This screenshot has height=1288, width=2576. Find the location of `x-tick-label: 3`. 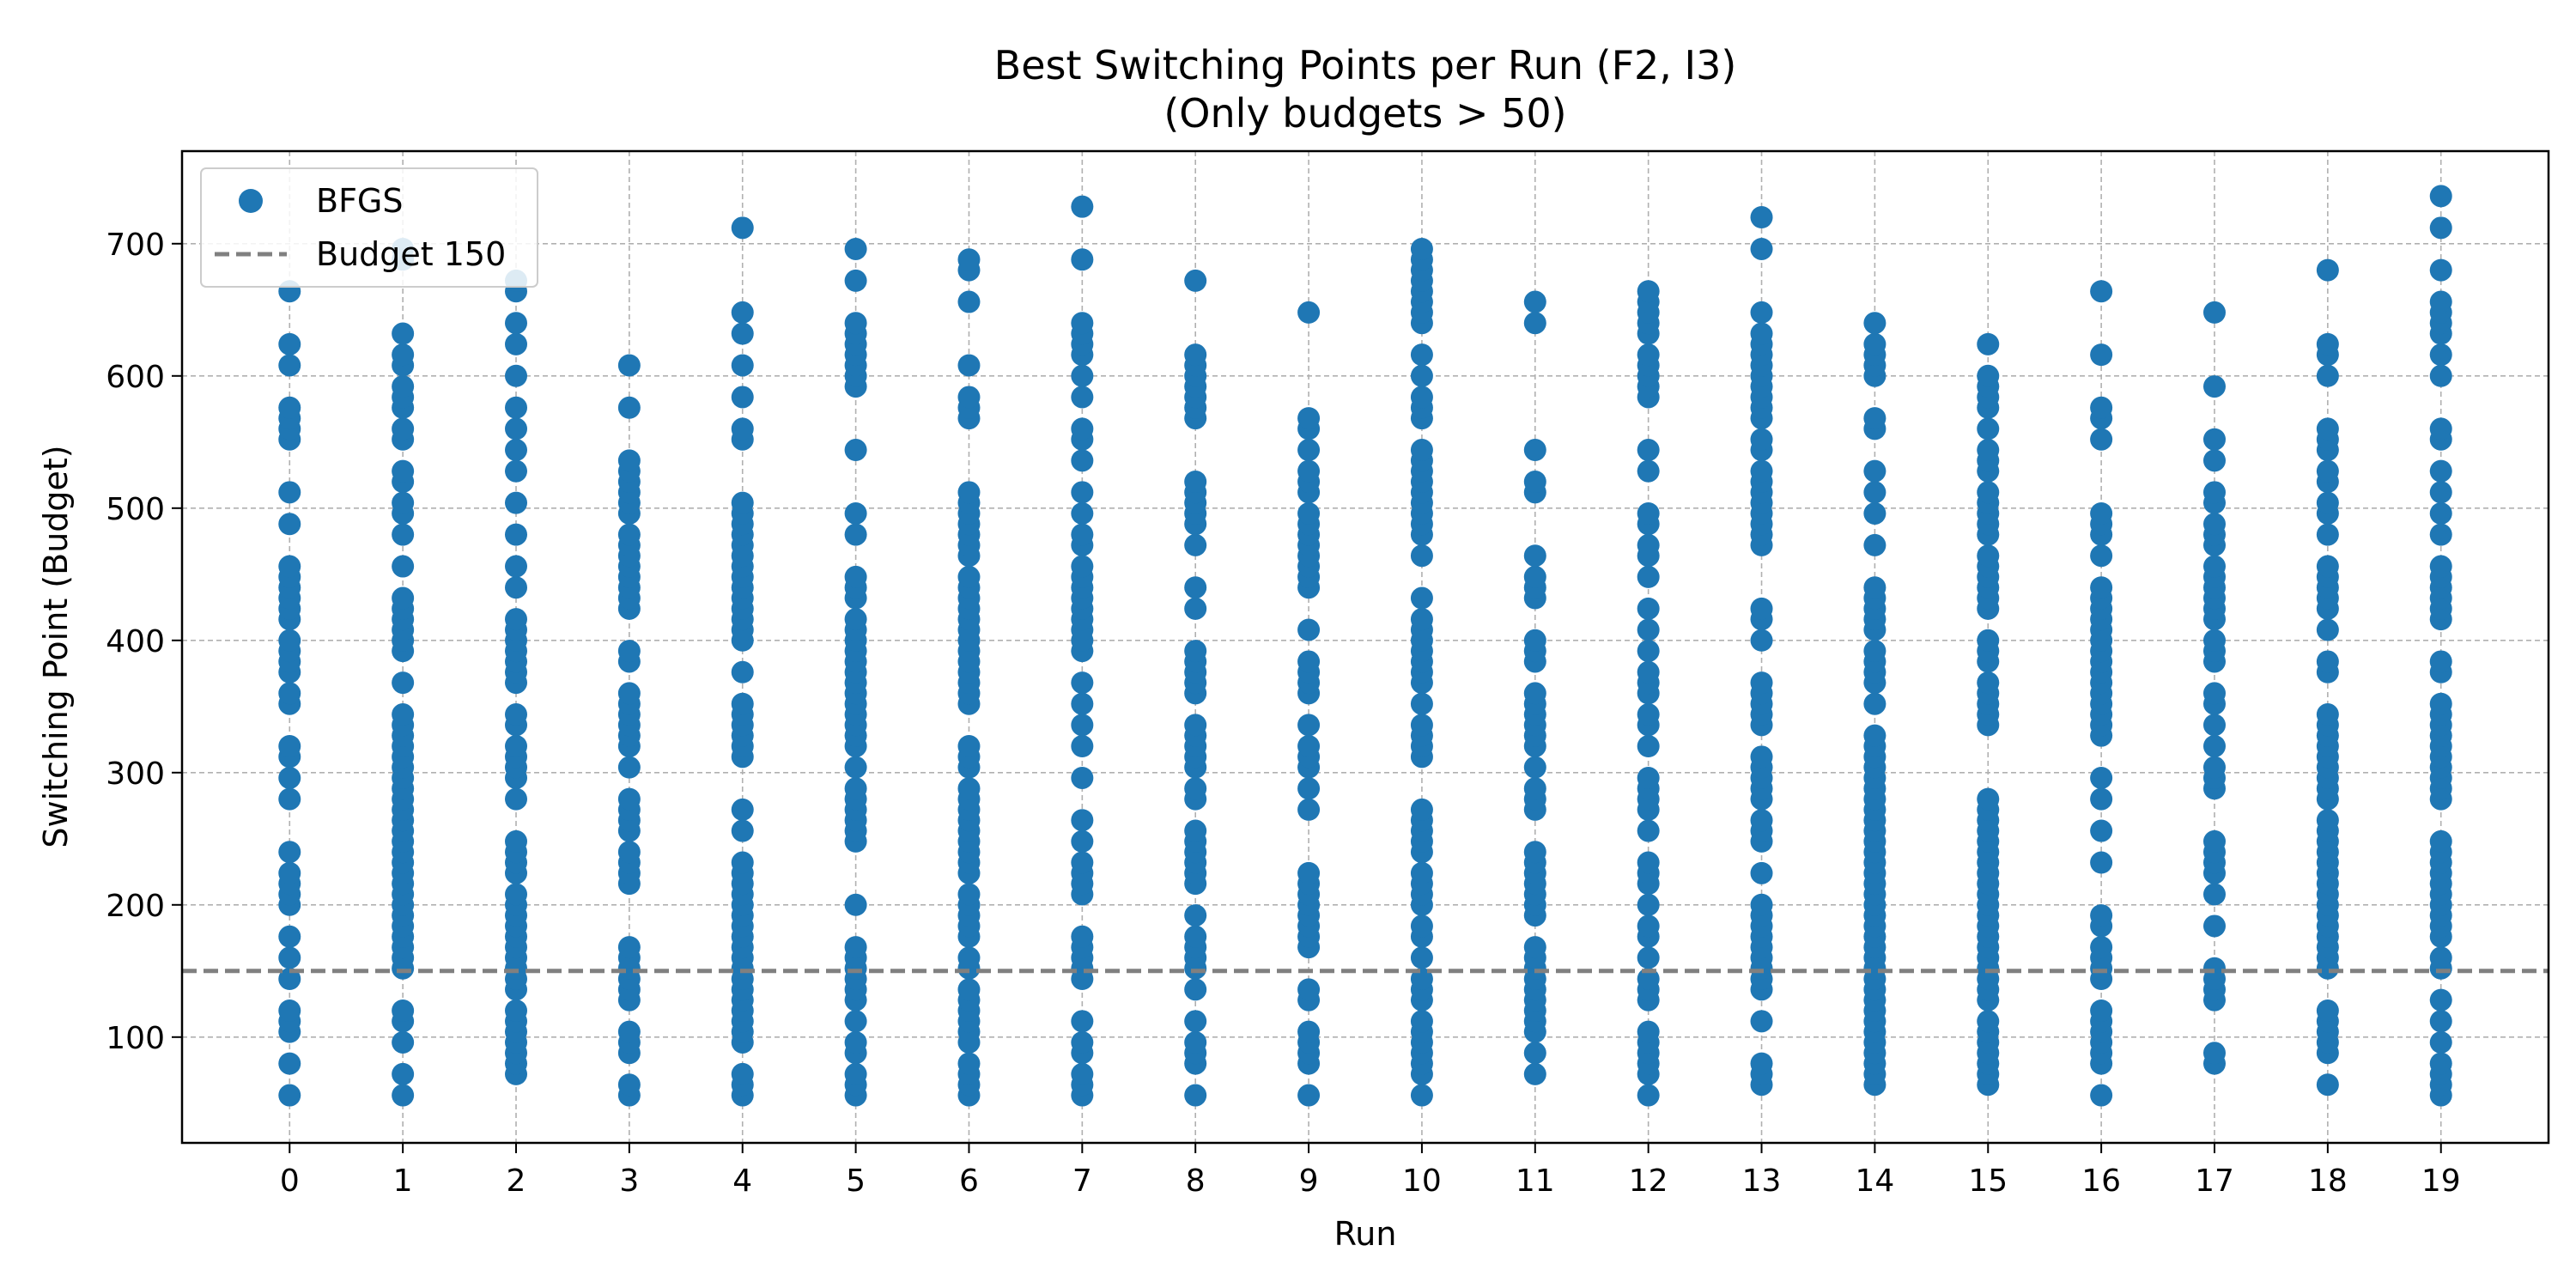

x-tick-label: 3 is located at coordinates (629, 1181).